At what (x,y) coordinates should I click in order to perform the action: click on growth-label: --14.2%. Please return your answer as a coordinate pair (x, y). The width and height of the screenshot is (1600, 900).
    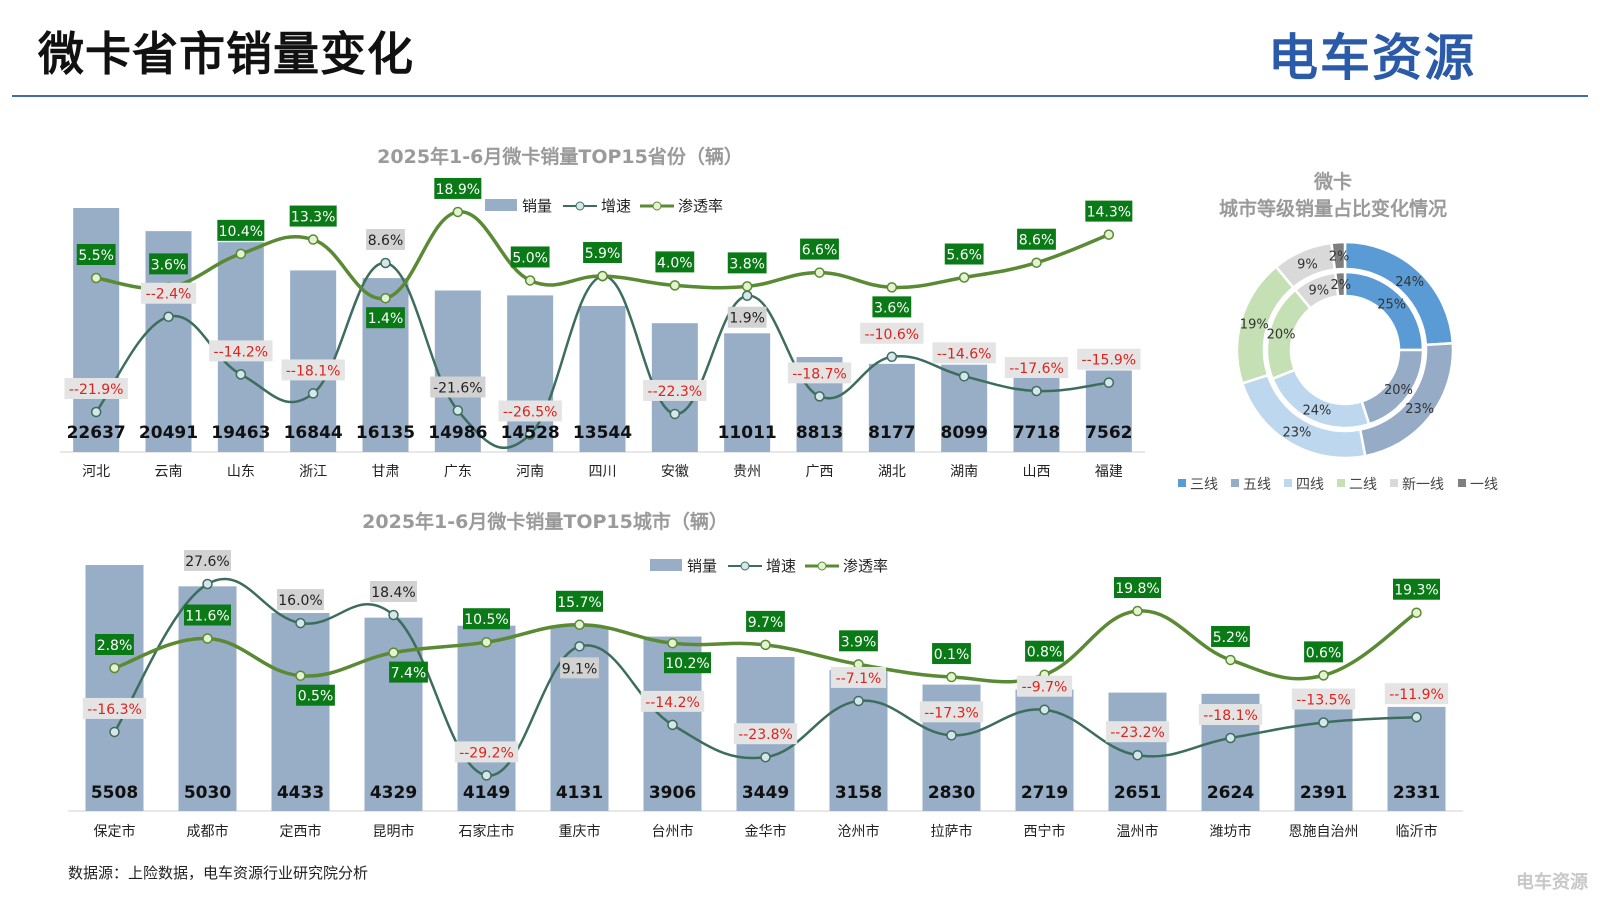
    Looking at the image, I should click on (241, 352).